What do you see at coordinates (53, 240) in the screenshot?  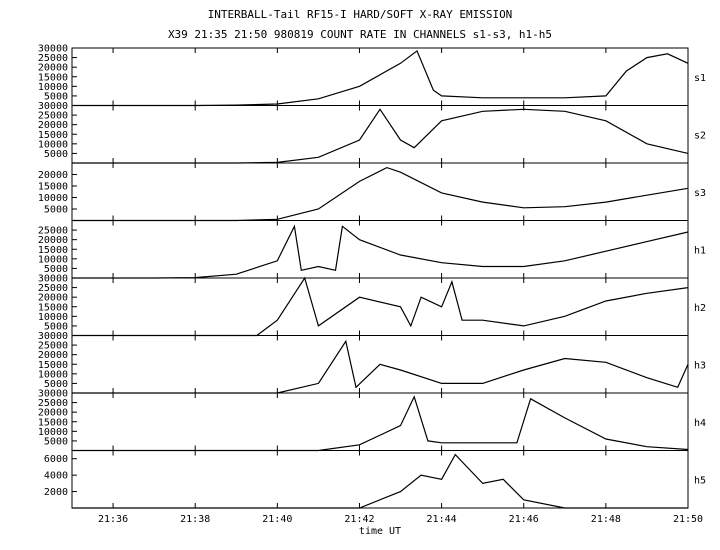 I see `y-tick-label-h1-3: 20000` at bounding box center [53, 240].